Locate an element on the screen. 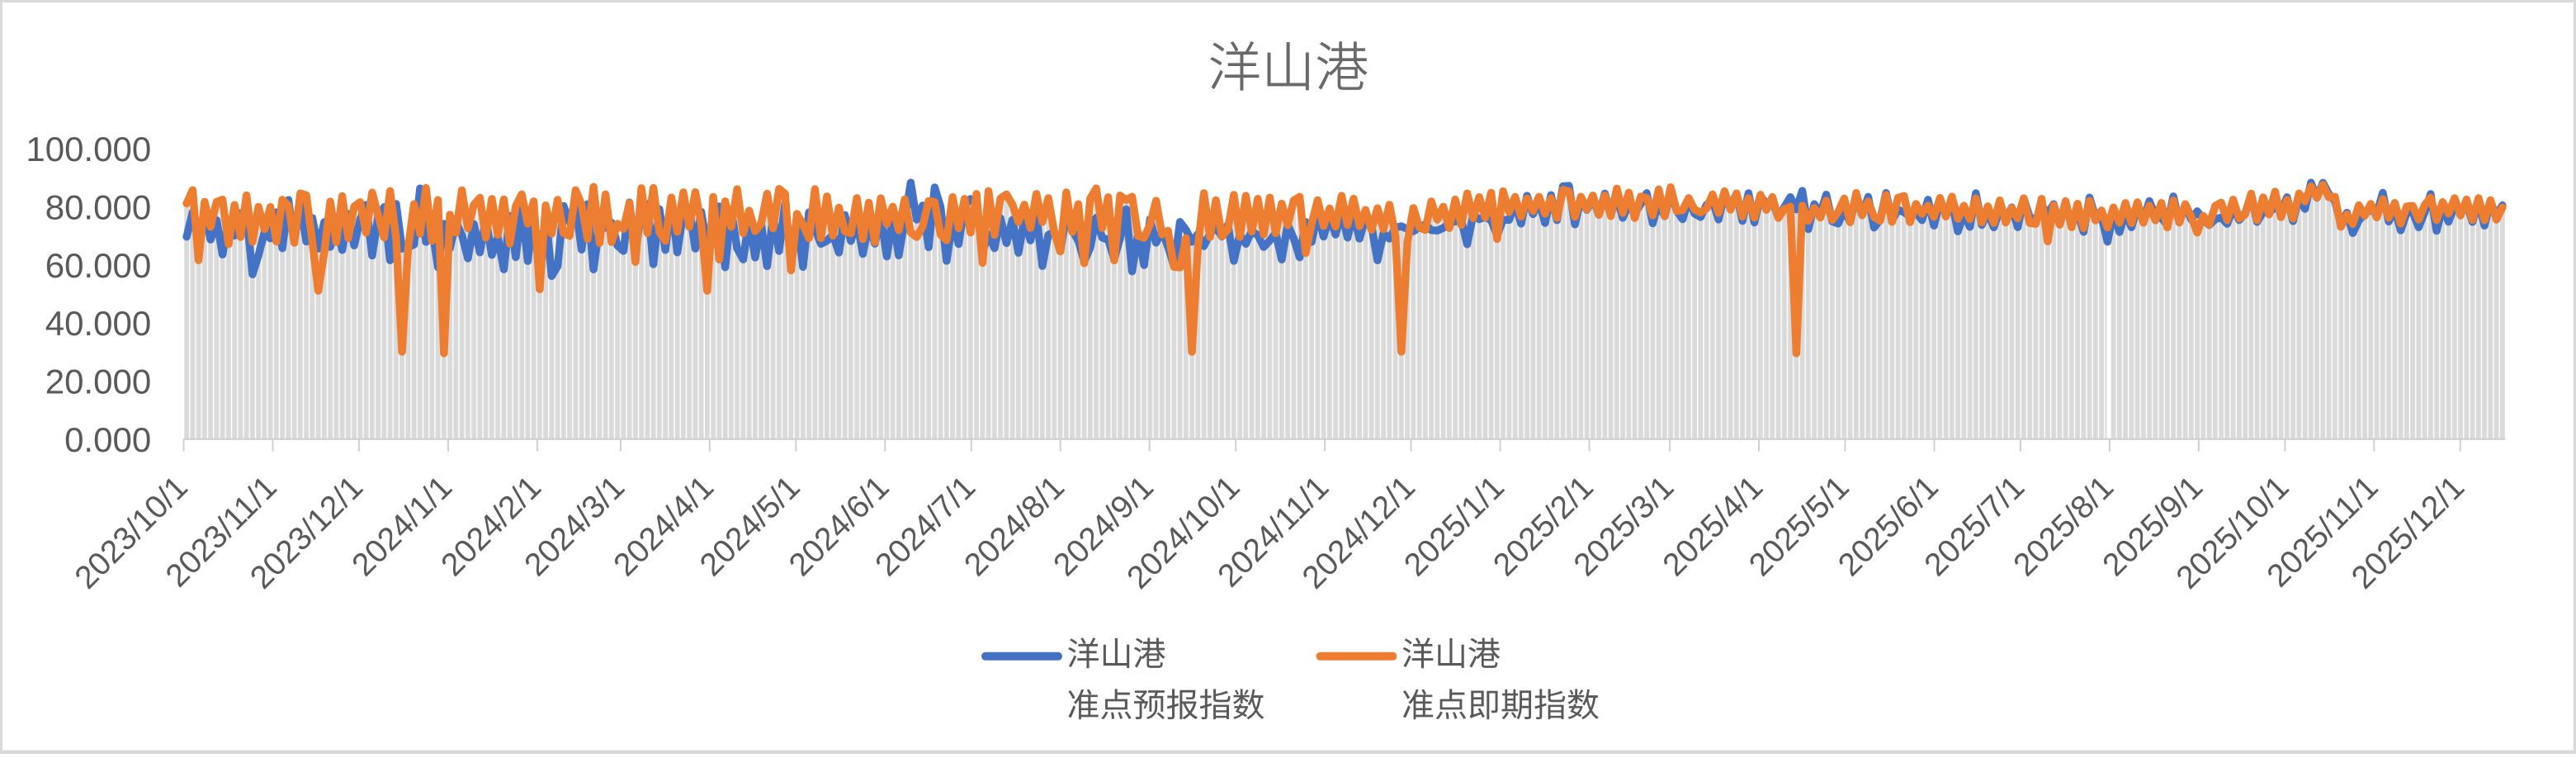 This screenshot has width=2576, height=758. svg-text: 0.000 is located at coordinates (107, 440).